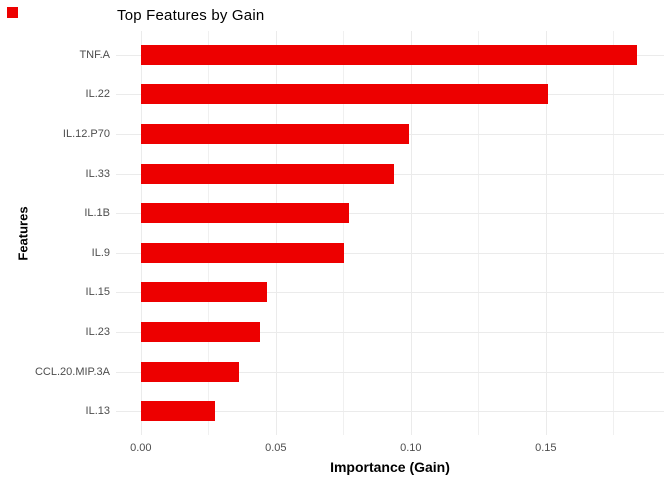 The width and height of the screenshot is (672, 480). Describe the element at coordinates (97, 411) in the screenshot. I see `y-tick-label: IL.13` at that location.